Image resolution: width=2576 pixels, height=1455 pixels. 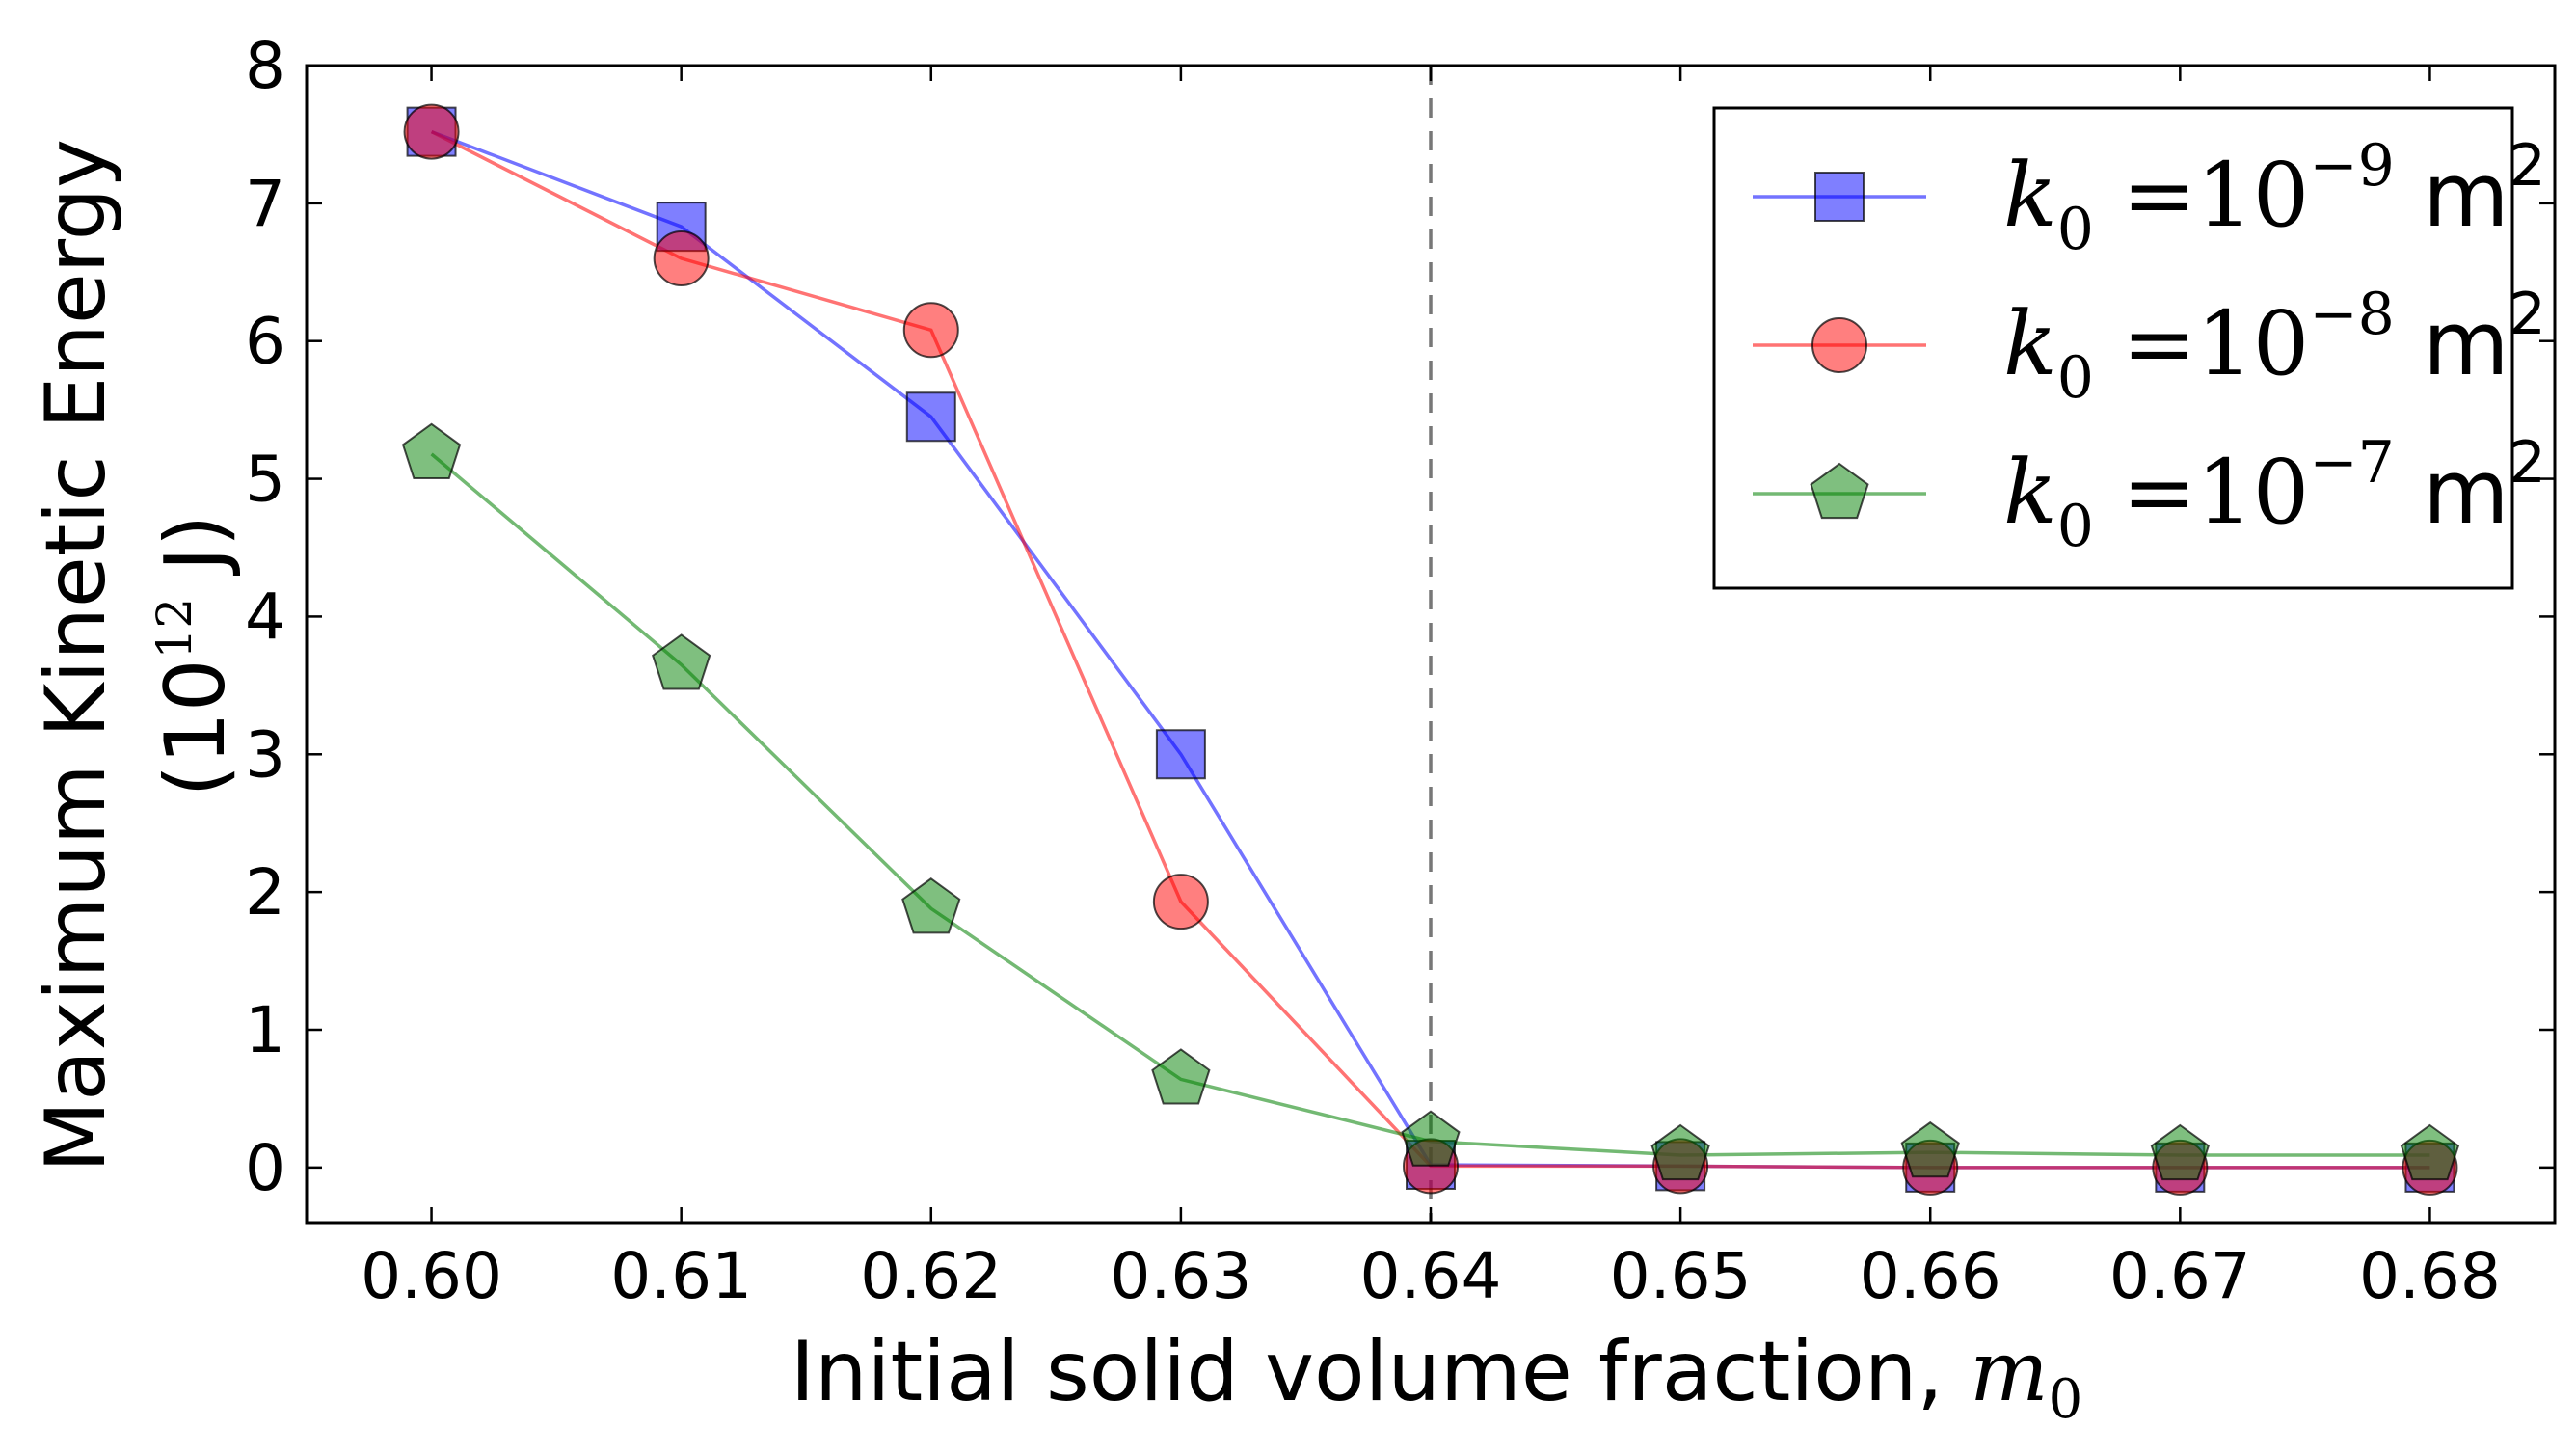 What do you see at coordinates (1931, 1276) in the screenshot?
I see `x-tick-label: 0.66` at bounding box center [1931, 1276].